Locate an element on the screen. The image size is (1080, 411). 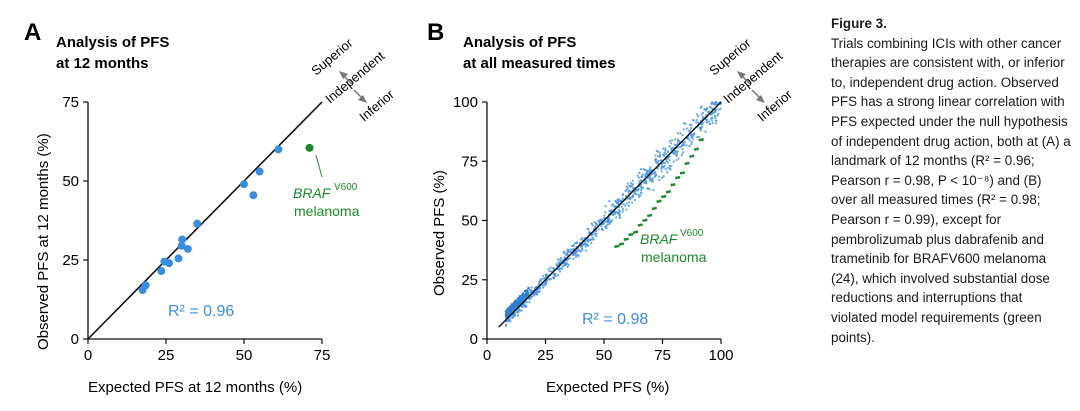
panel-b-y-label: Observed PFS (%) is located at coordinates (439, 233).